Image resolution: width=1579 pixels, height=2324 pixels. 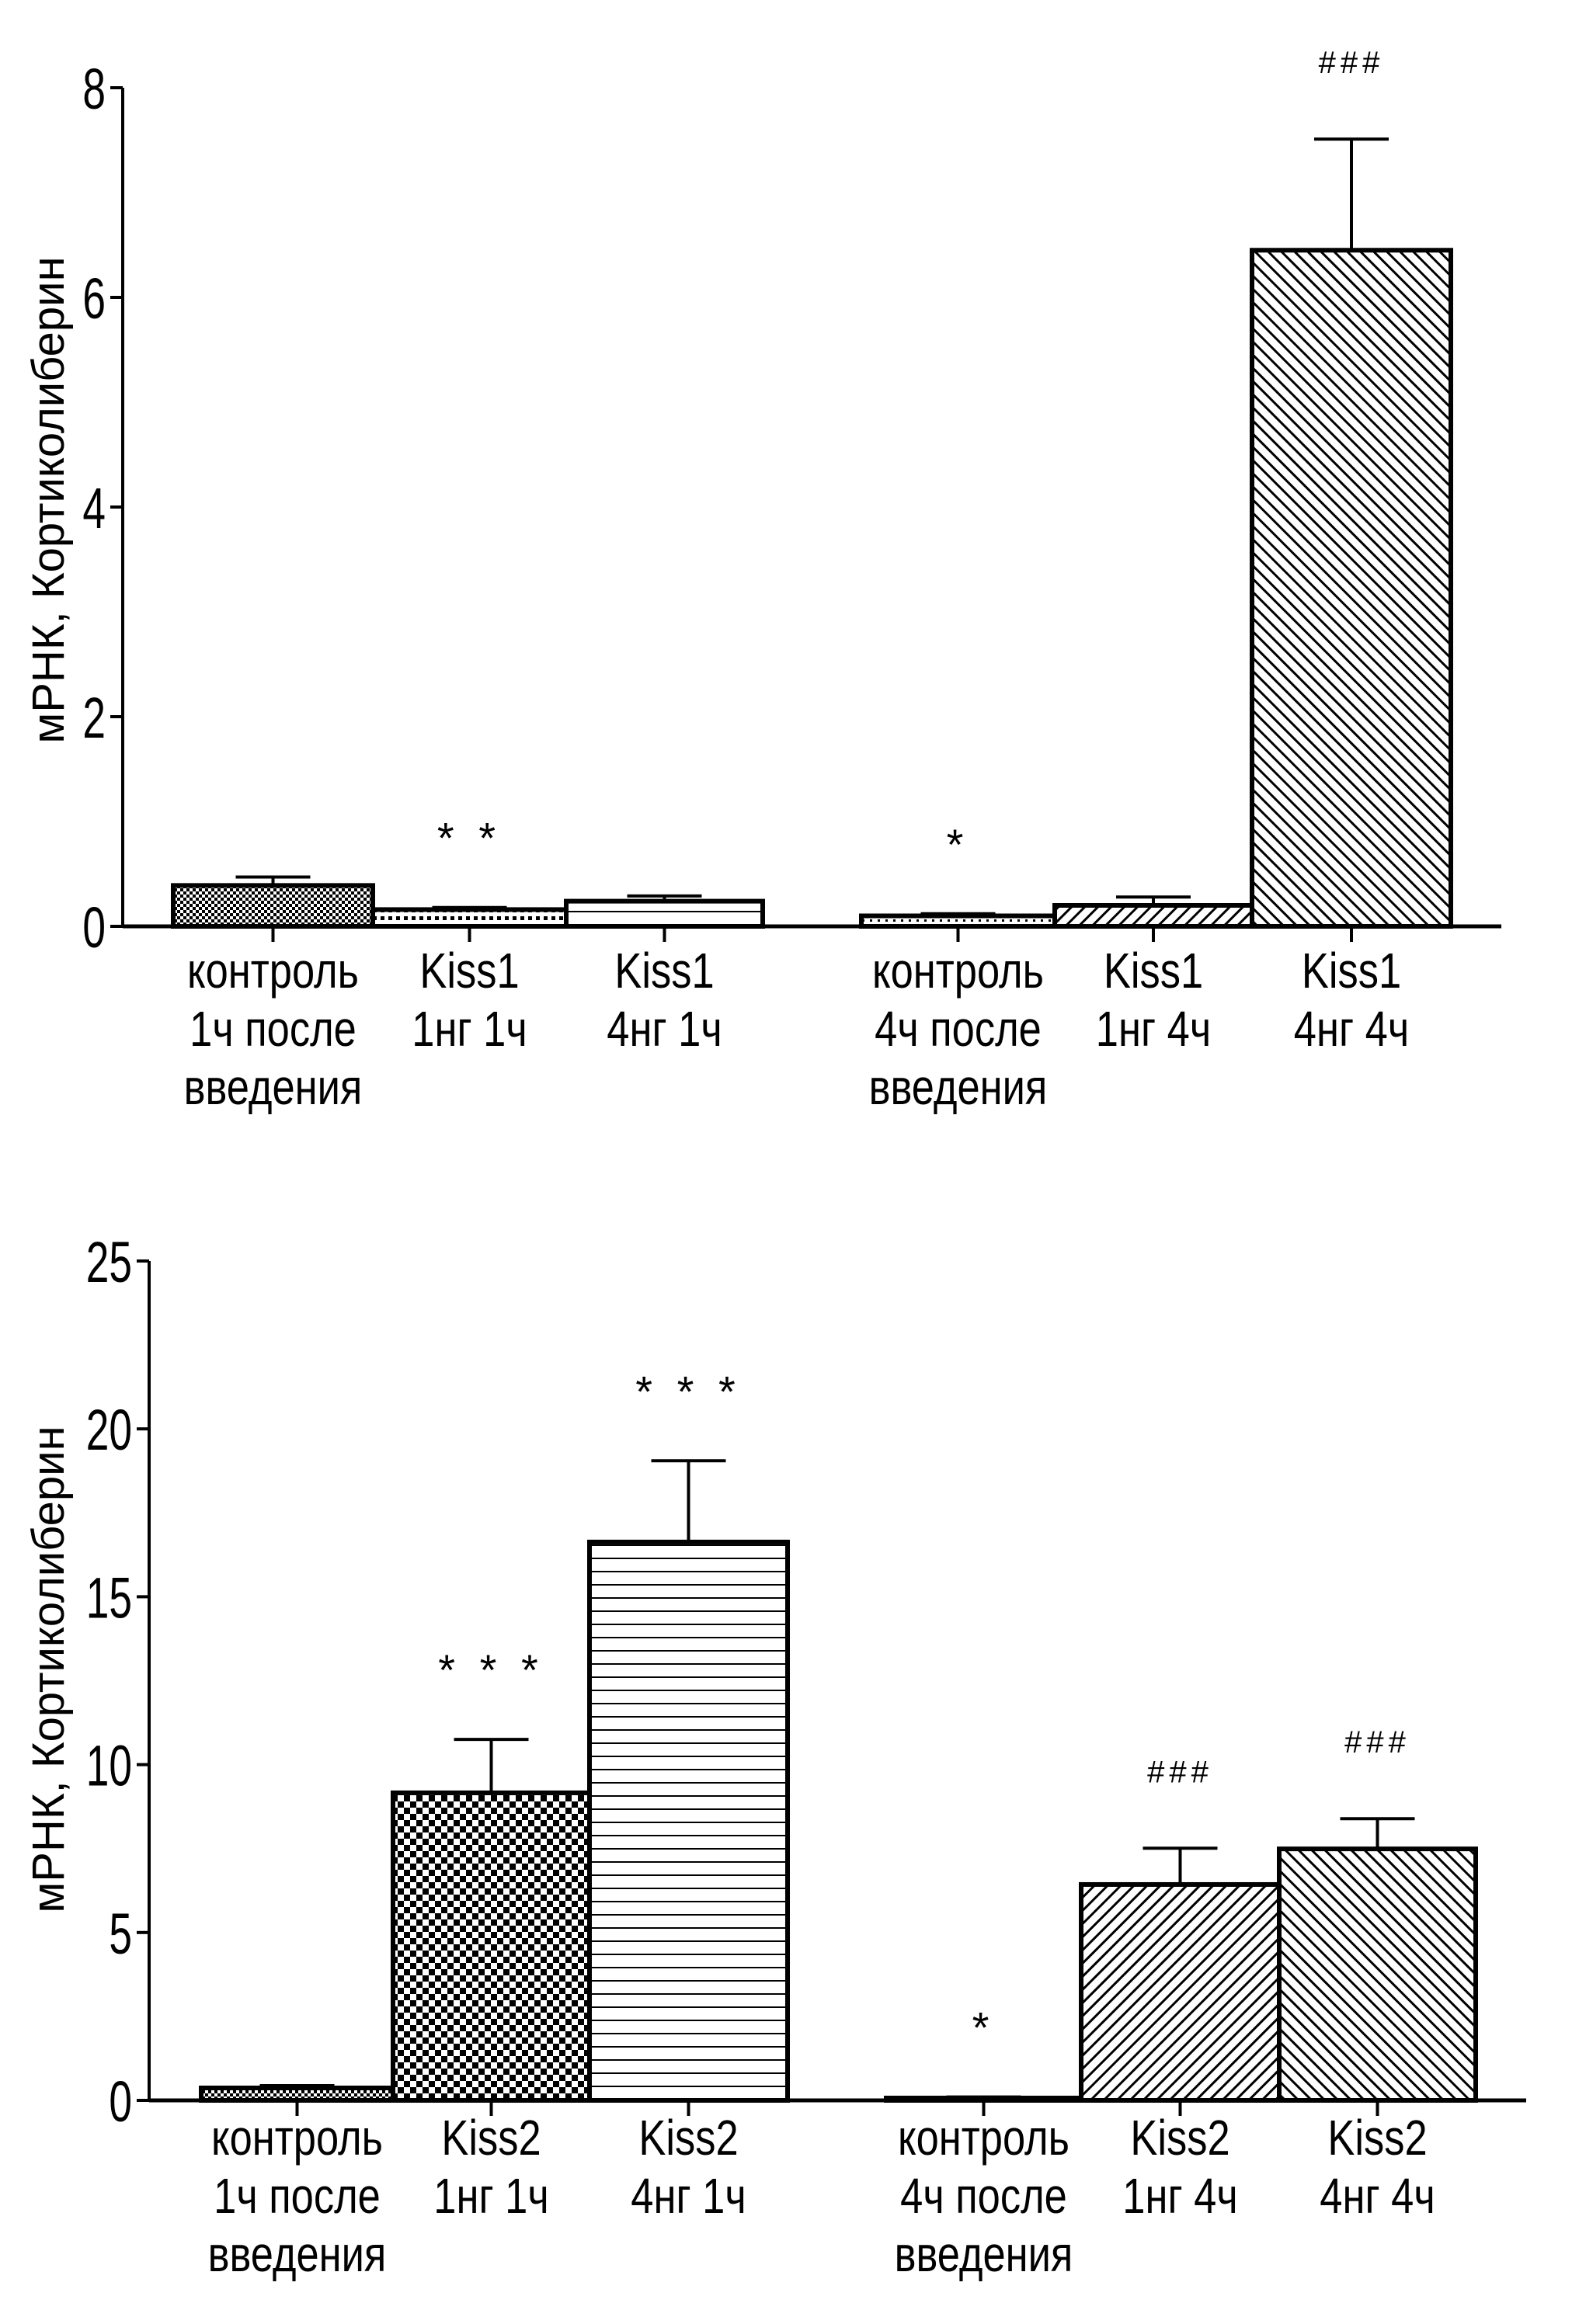 What do you see at coordinates (94, 508) in the screenshot?
I see `y-tick-label: 4` at bounding box center [94, 508].